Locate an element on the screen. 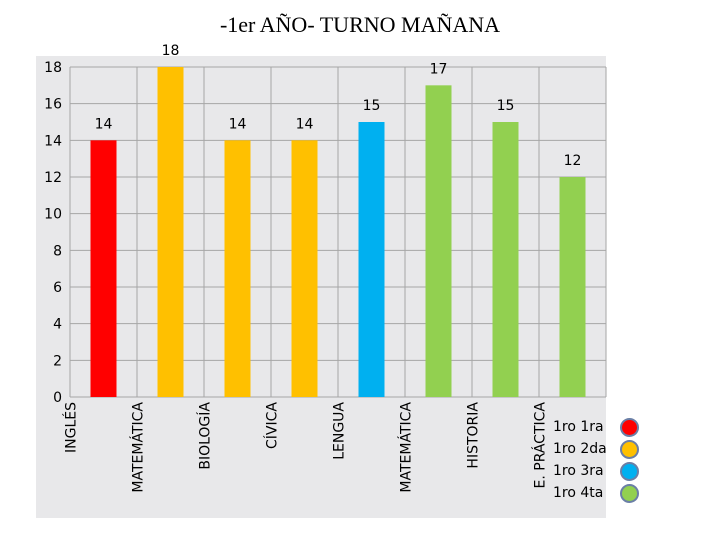  y-tick-label: 4 is located at coordinates (57, 325).